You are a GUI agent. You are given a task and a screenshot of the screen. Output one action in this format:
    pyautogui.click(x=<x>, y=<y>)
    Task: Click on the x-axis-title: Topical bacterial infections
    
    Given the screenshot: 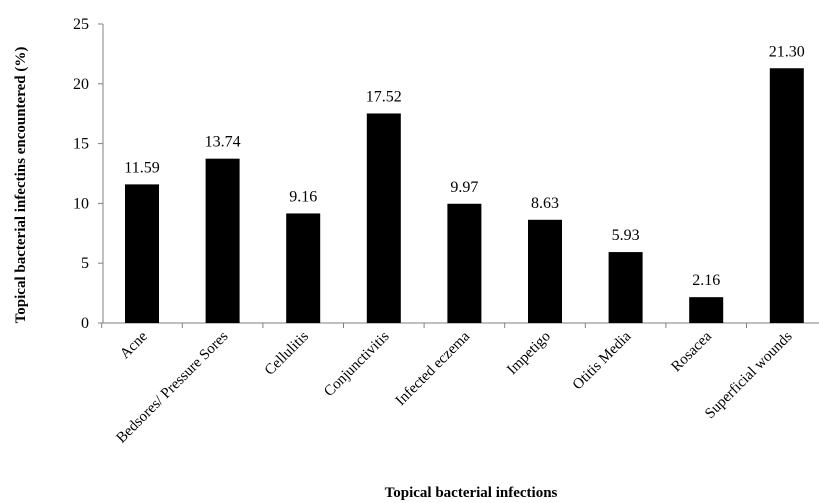 What is the action you would take?
    pyautogui.click(x=471, y=493)
    